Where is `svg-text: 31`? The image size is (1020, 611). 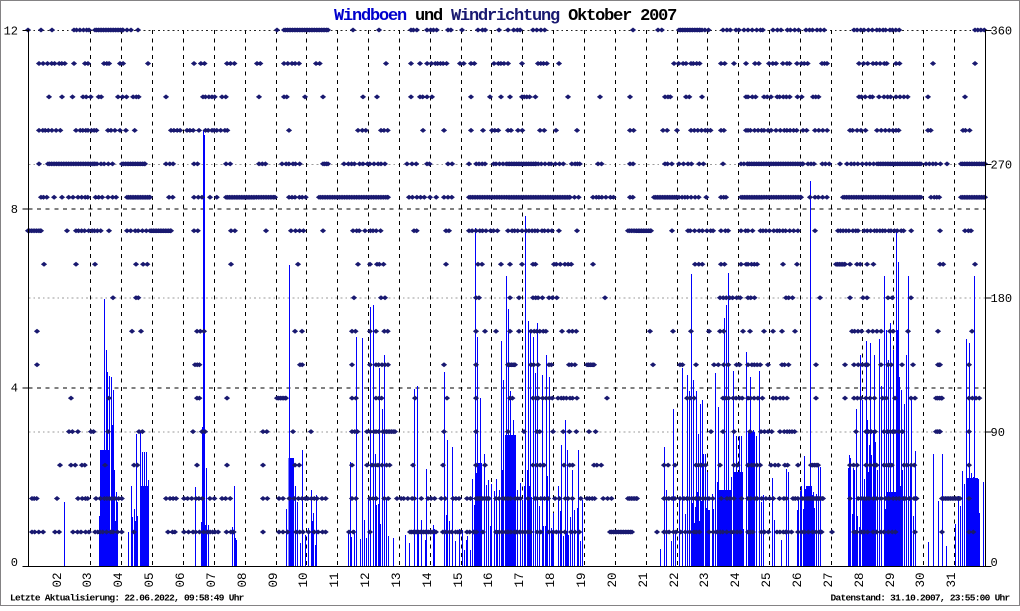 svg-text: 31 is located at coordinates (952, 579).